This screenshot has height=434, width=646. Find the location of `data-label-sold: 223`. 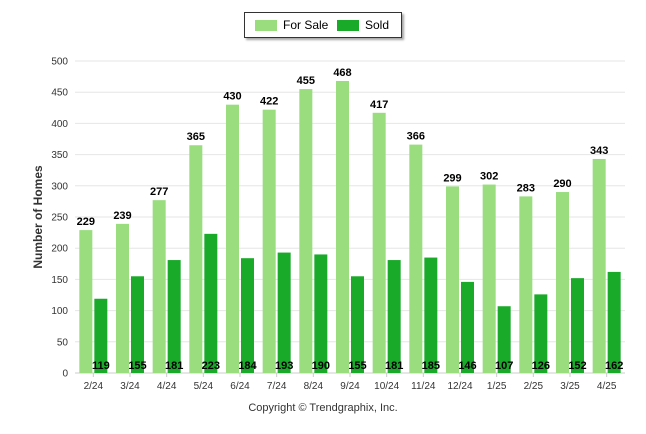

data-label-sold: 223 is located at coordinates (211, 366).